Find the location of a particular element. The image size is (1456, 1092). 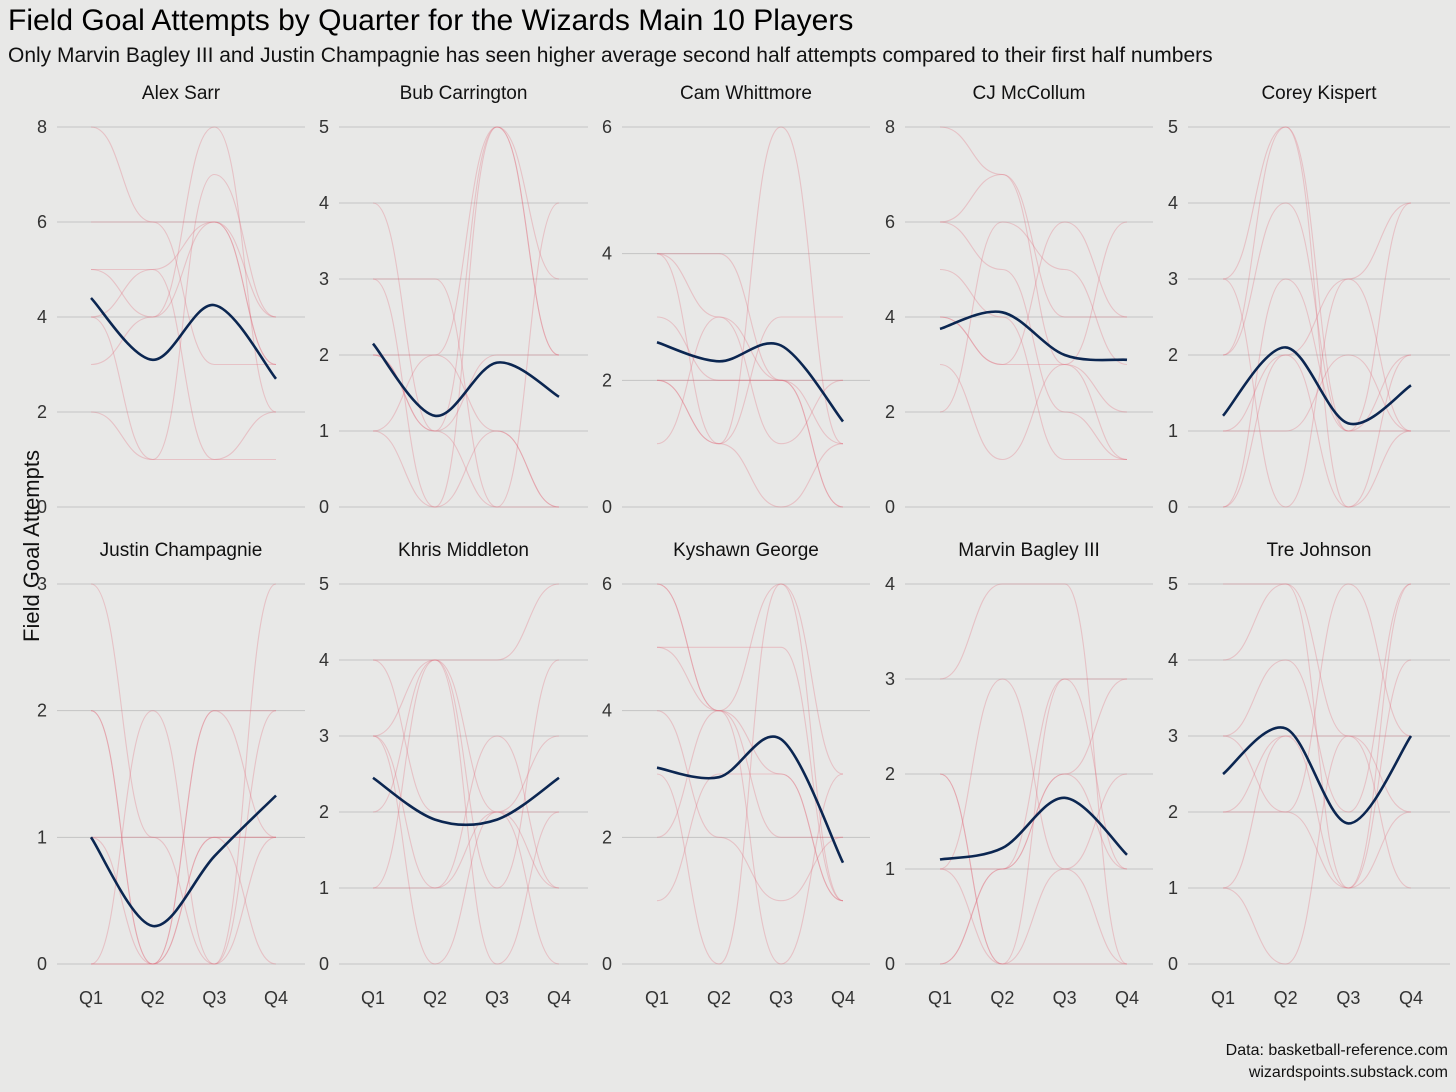

panel-kyshawn-george: Kyshawn George 0 2 4 6 Q1 Q2 Q3 Q4 is located at coordinates (736, 774).